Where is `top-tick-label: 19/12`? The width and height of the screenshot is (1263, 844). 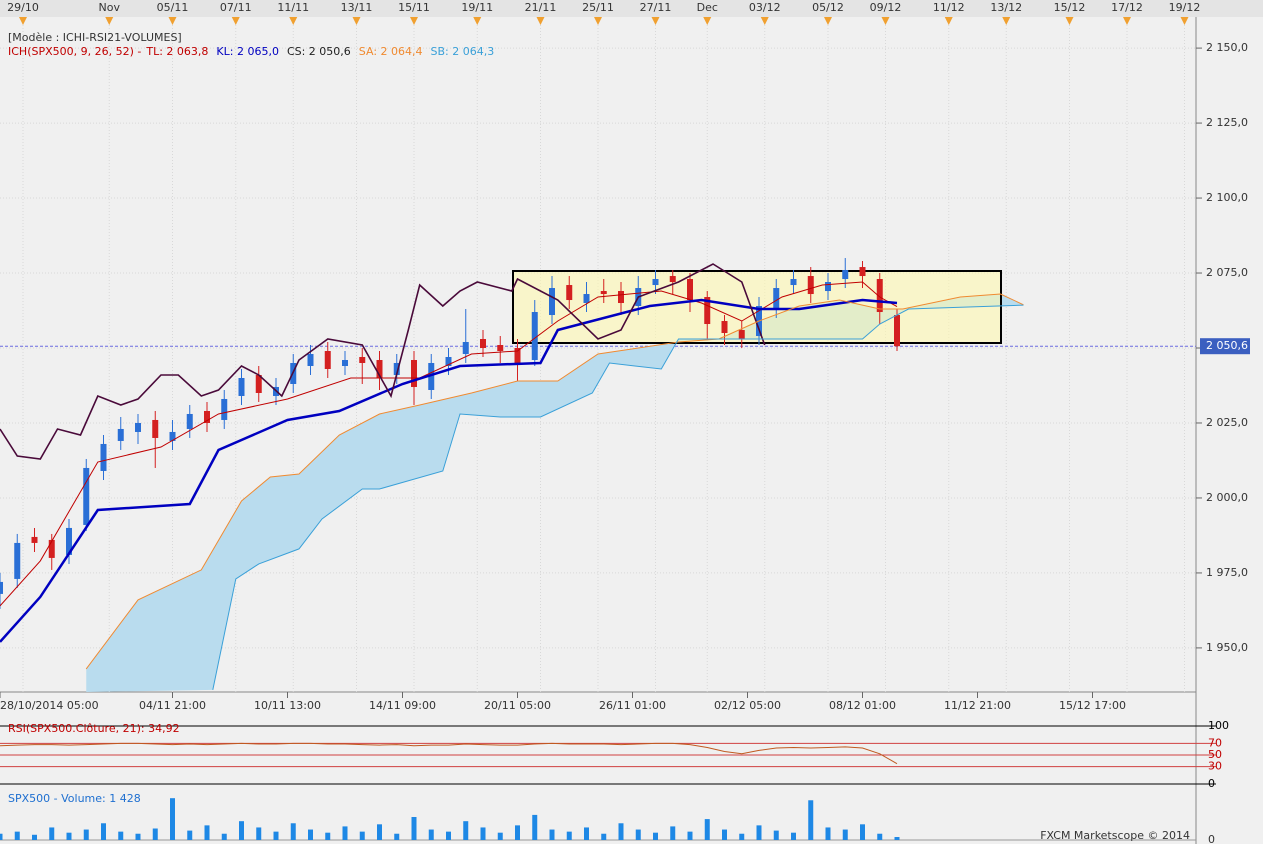
top-tick-label: 19/12 is located at coordinates (1185, 7).